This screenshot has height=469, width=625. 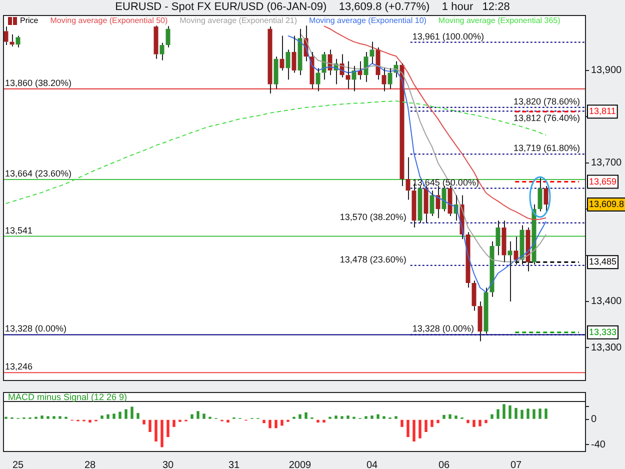 What do you see at coordinates (602, 111) in the screenshot?
I see `ref-line-label: 13,811` at bounding box center [602, 111].